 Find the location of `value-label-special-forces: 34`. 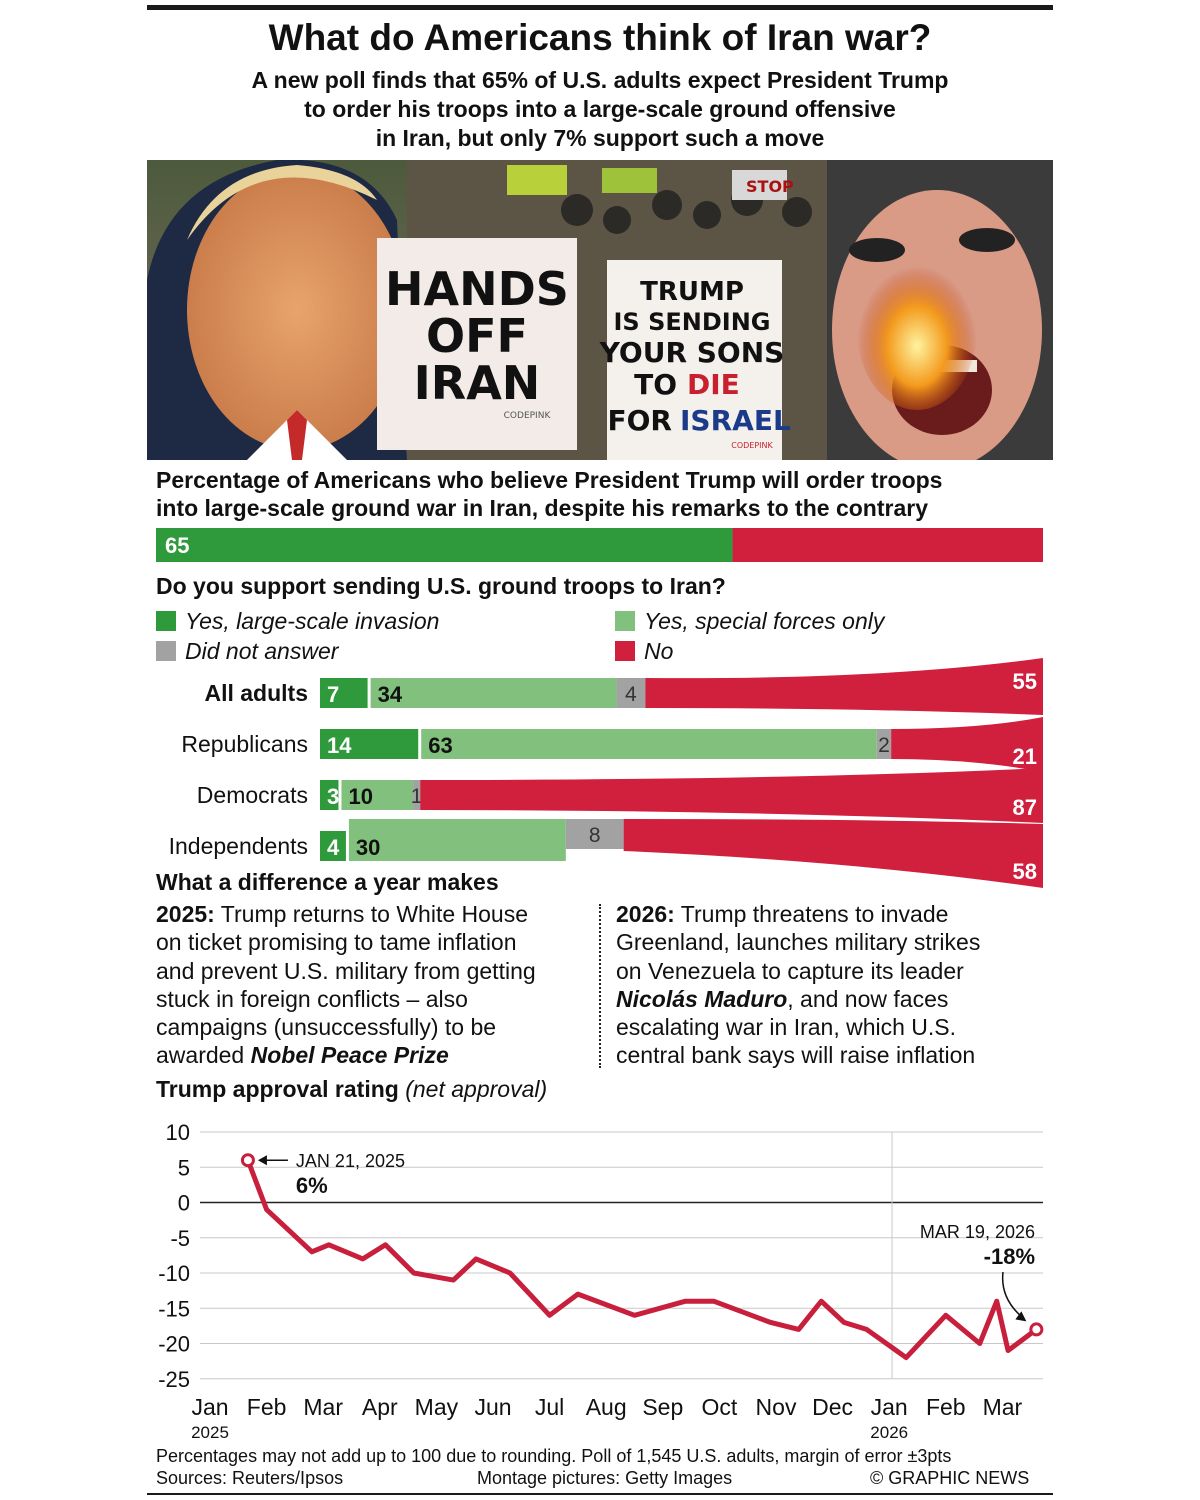

value-label-special-forces: 34 is located at coordinates (390, 694).